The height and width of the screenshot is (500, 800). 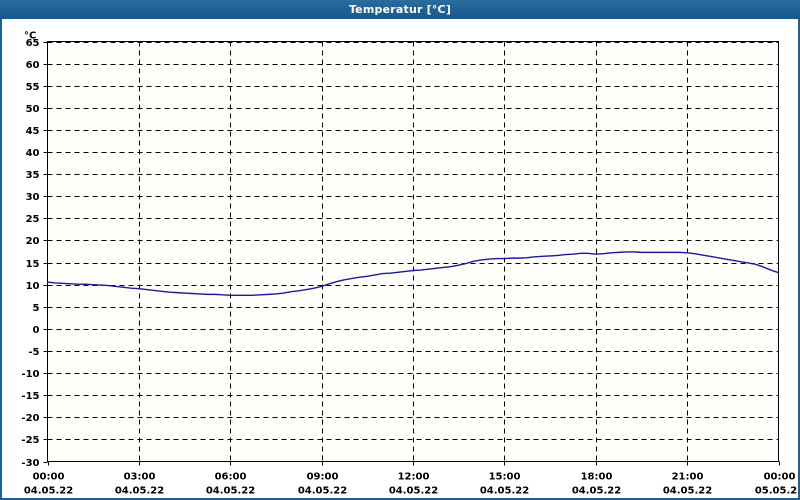 I want to click on x-tick-time-label: 06:00, so click(x=231, y=477).